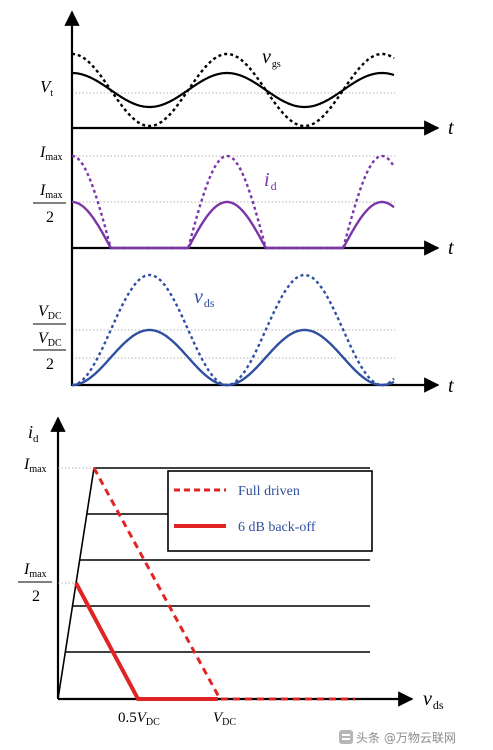 This screenshot has width=493, height=750. I want to click on vds-backoff-waveform, so click(233, 357).